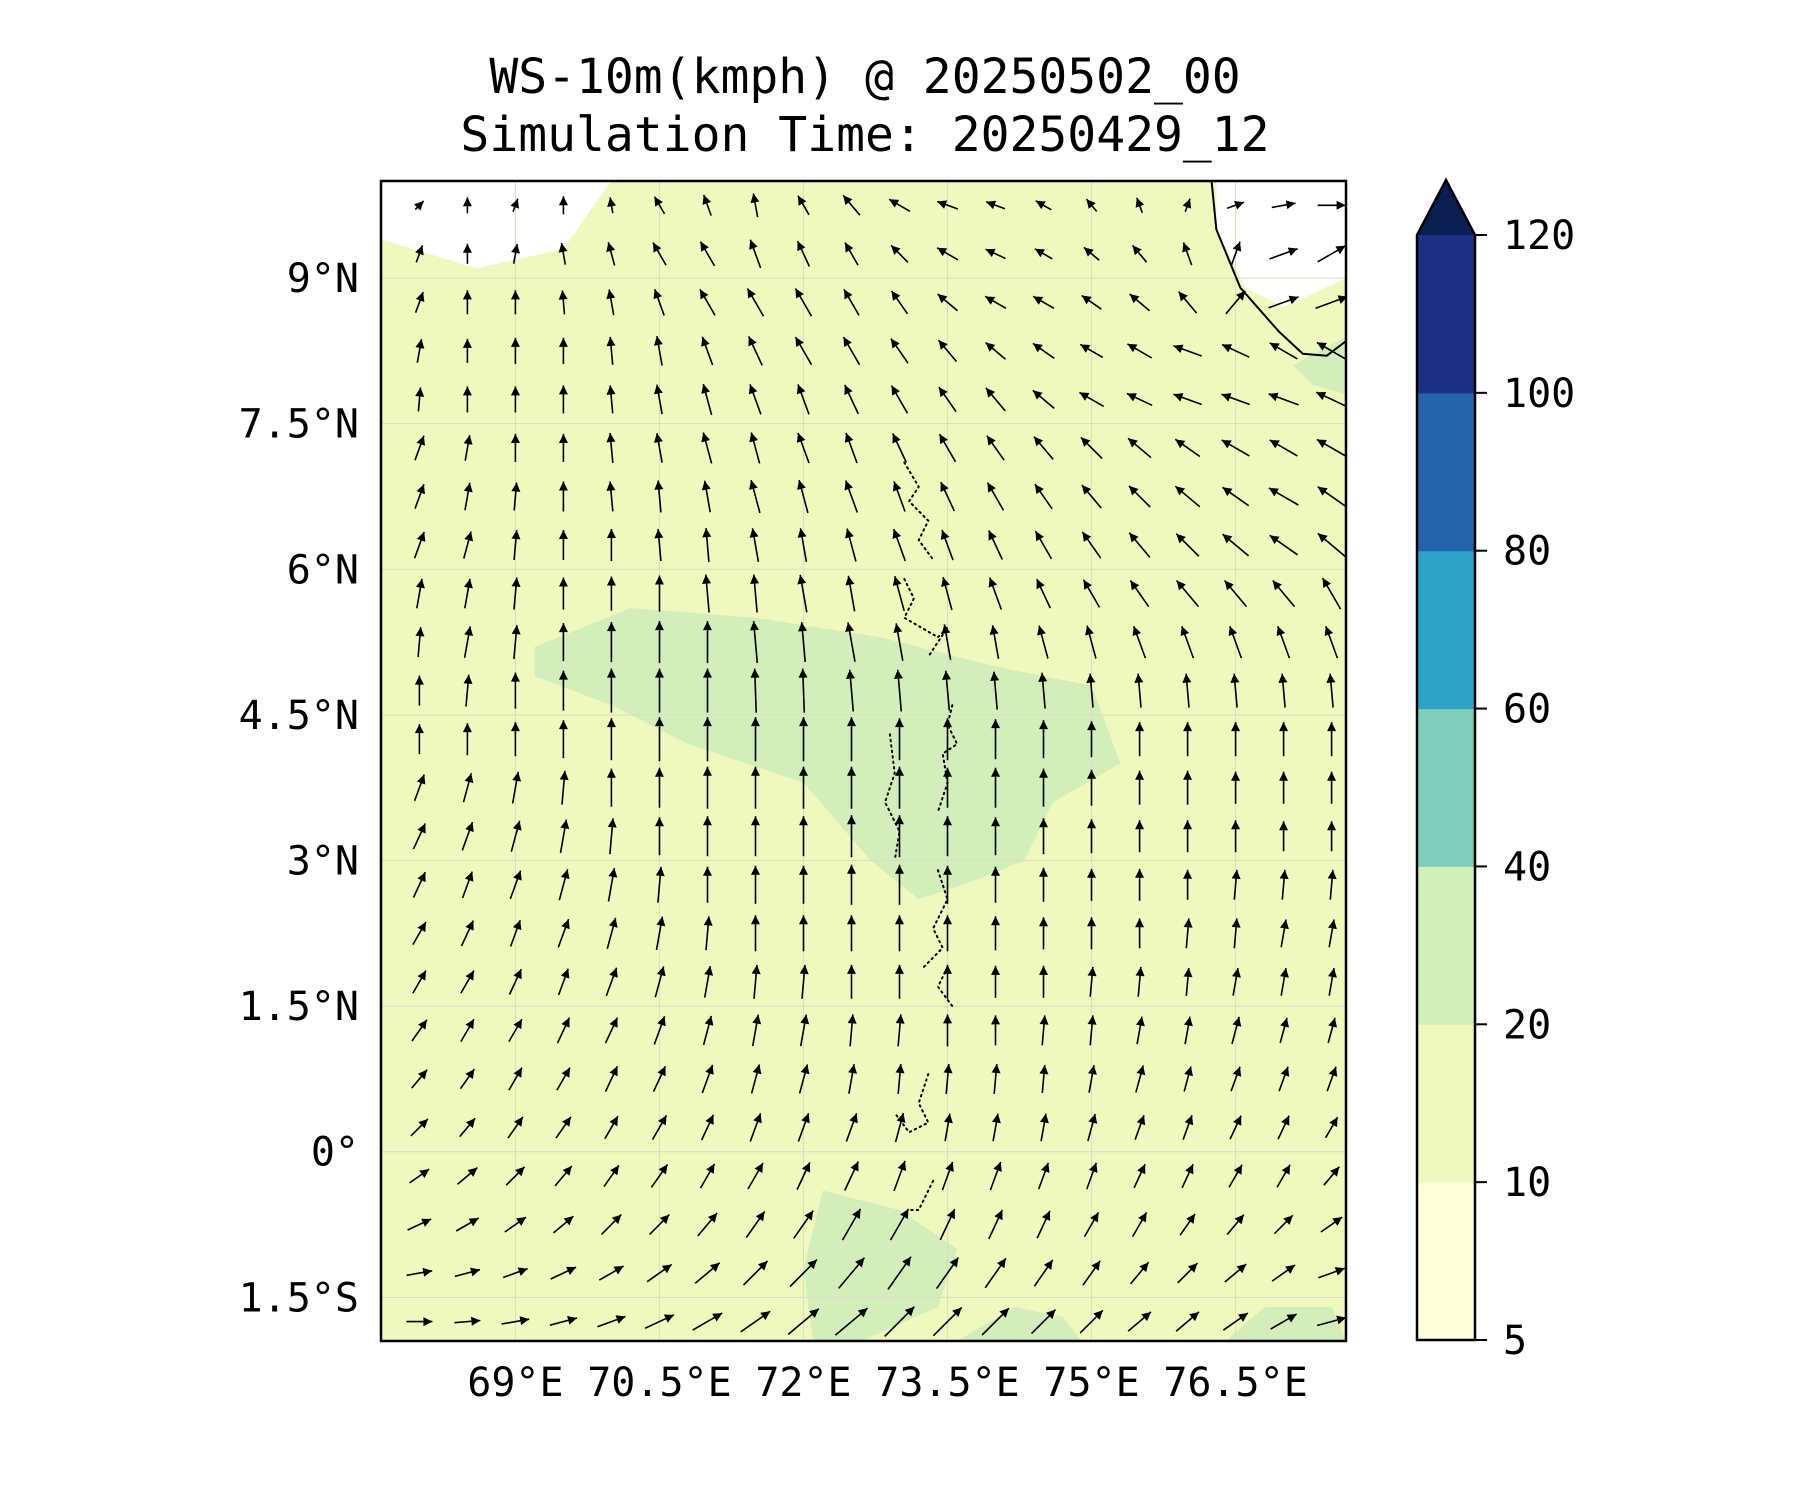 This screenshot has width=1800, height=1500. What do you see at coordinates (496, 225) in the screenshot?
I see `field-patch-calm-north-west` at bounding box center [496, 225].